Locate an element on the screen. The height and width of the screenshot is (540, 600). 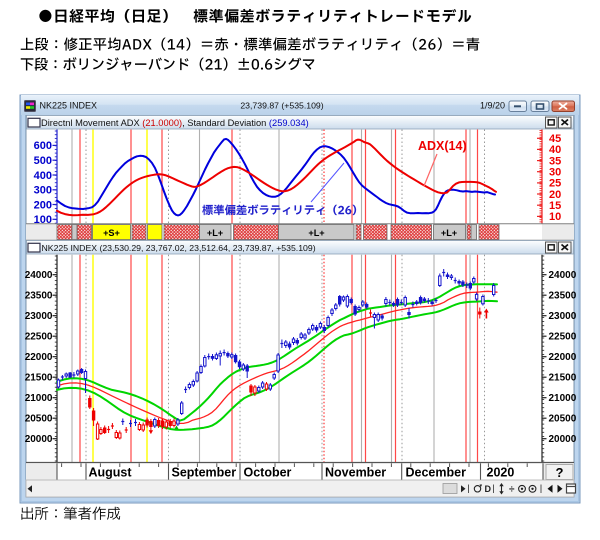
svg-text: 200 is located at coordinates (43, 205).